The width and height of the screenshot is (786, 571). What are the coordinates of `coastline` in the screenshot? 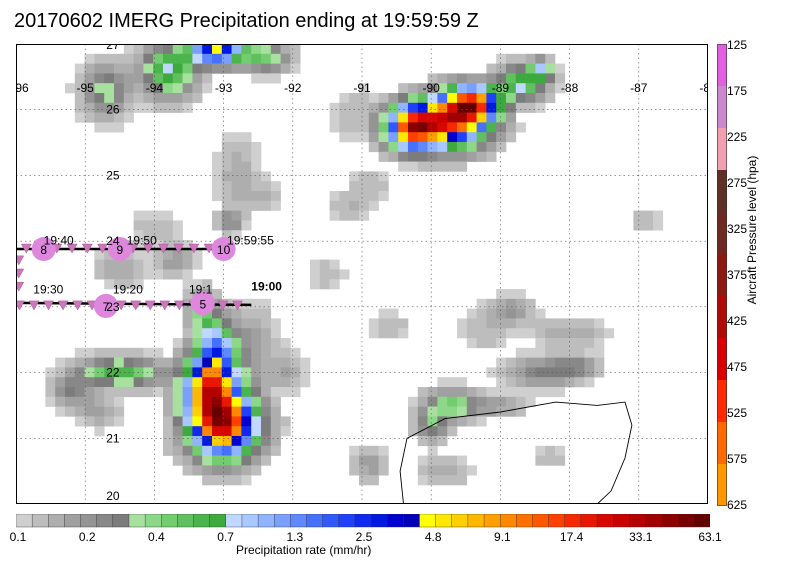 It's located at (516, 452).